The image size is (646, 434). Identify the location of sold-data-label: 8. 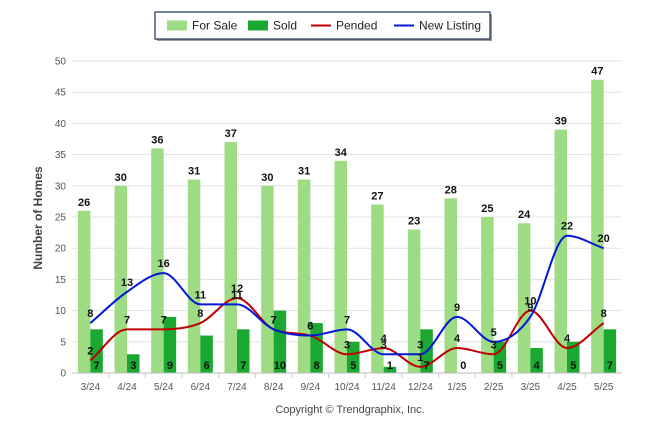
(317, 366).